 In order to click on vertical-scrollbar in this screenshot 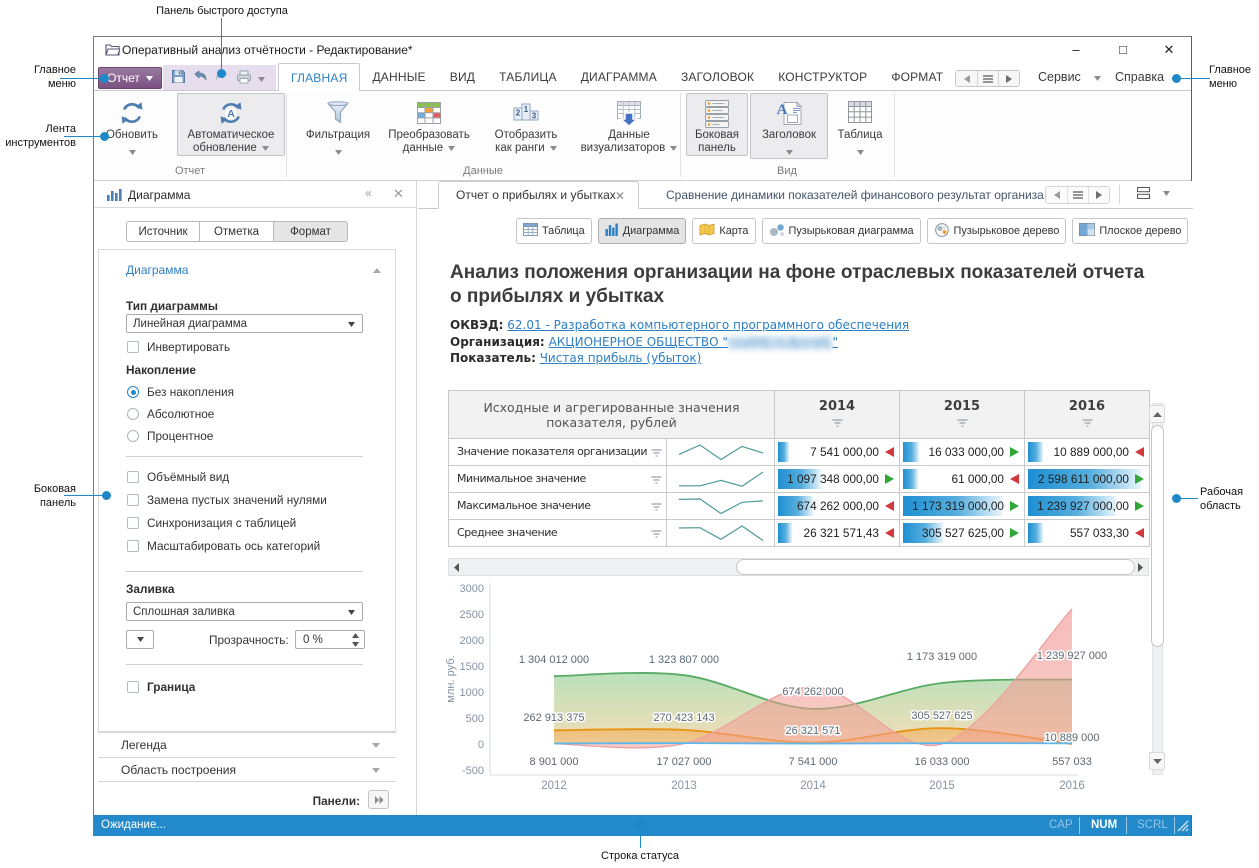, I will do `click(1157, 589)`.